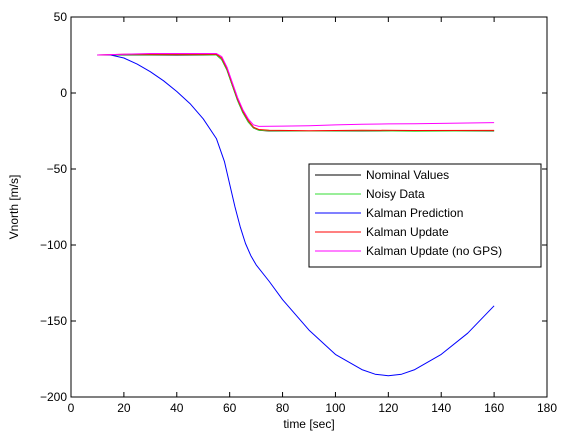 The width and height of the screenshot is (565, 434). What do you see at coordinates (407, 175) in the screenshot?
I see `legend-entry-label: Nominal Values` at bounding box center [407, 175].